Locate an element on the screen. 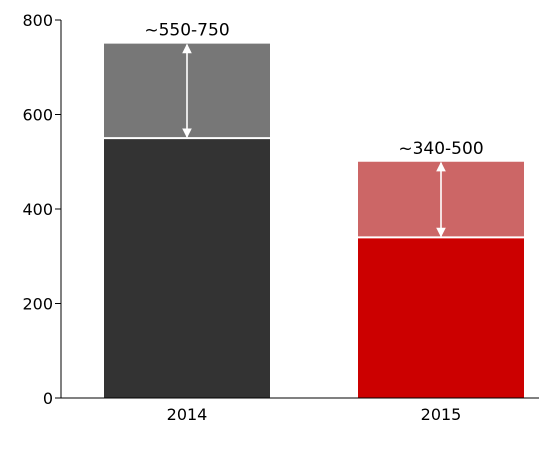 This screenshot has width=539, height=458. range-label-2014: ~550-750 is located at coordinates (186, 31).